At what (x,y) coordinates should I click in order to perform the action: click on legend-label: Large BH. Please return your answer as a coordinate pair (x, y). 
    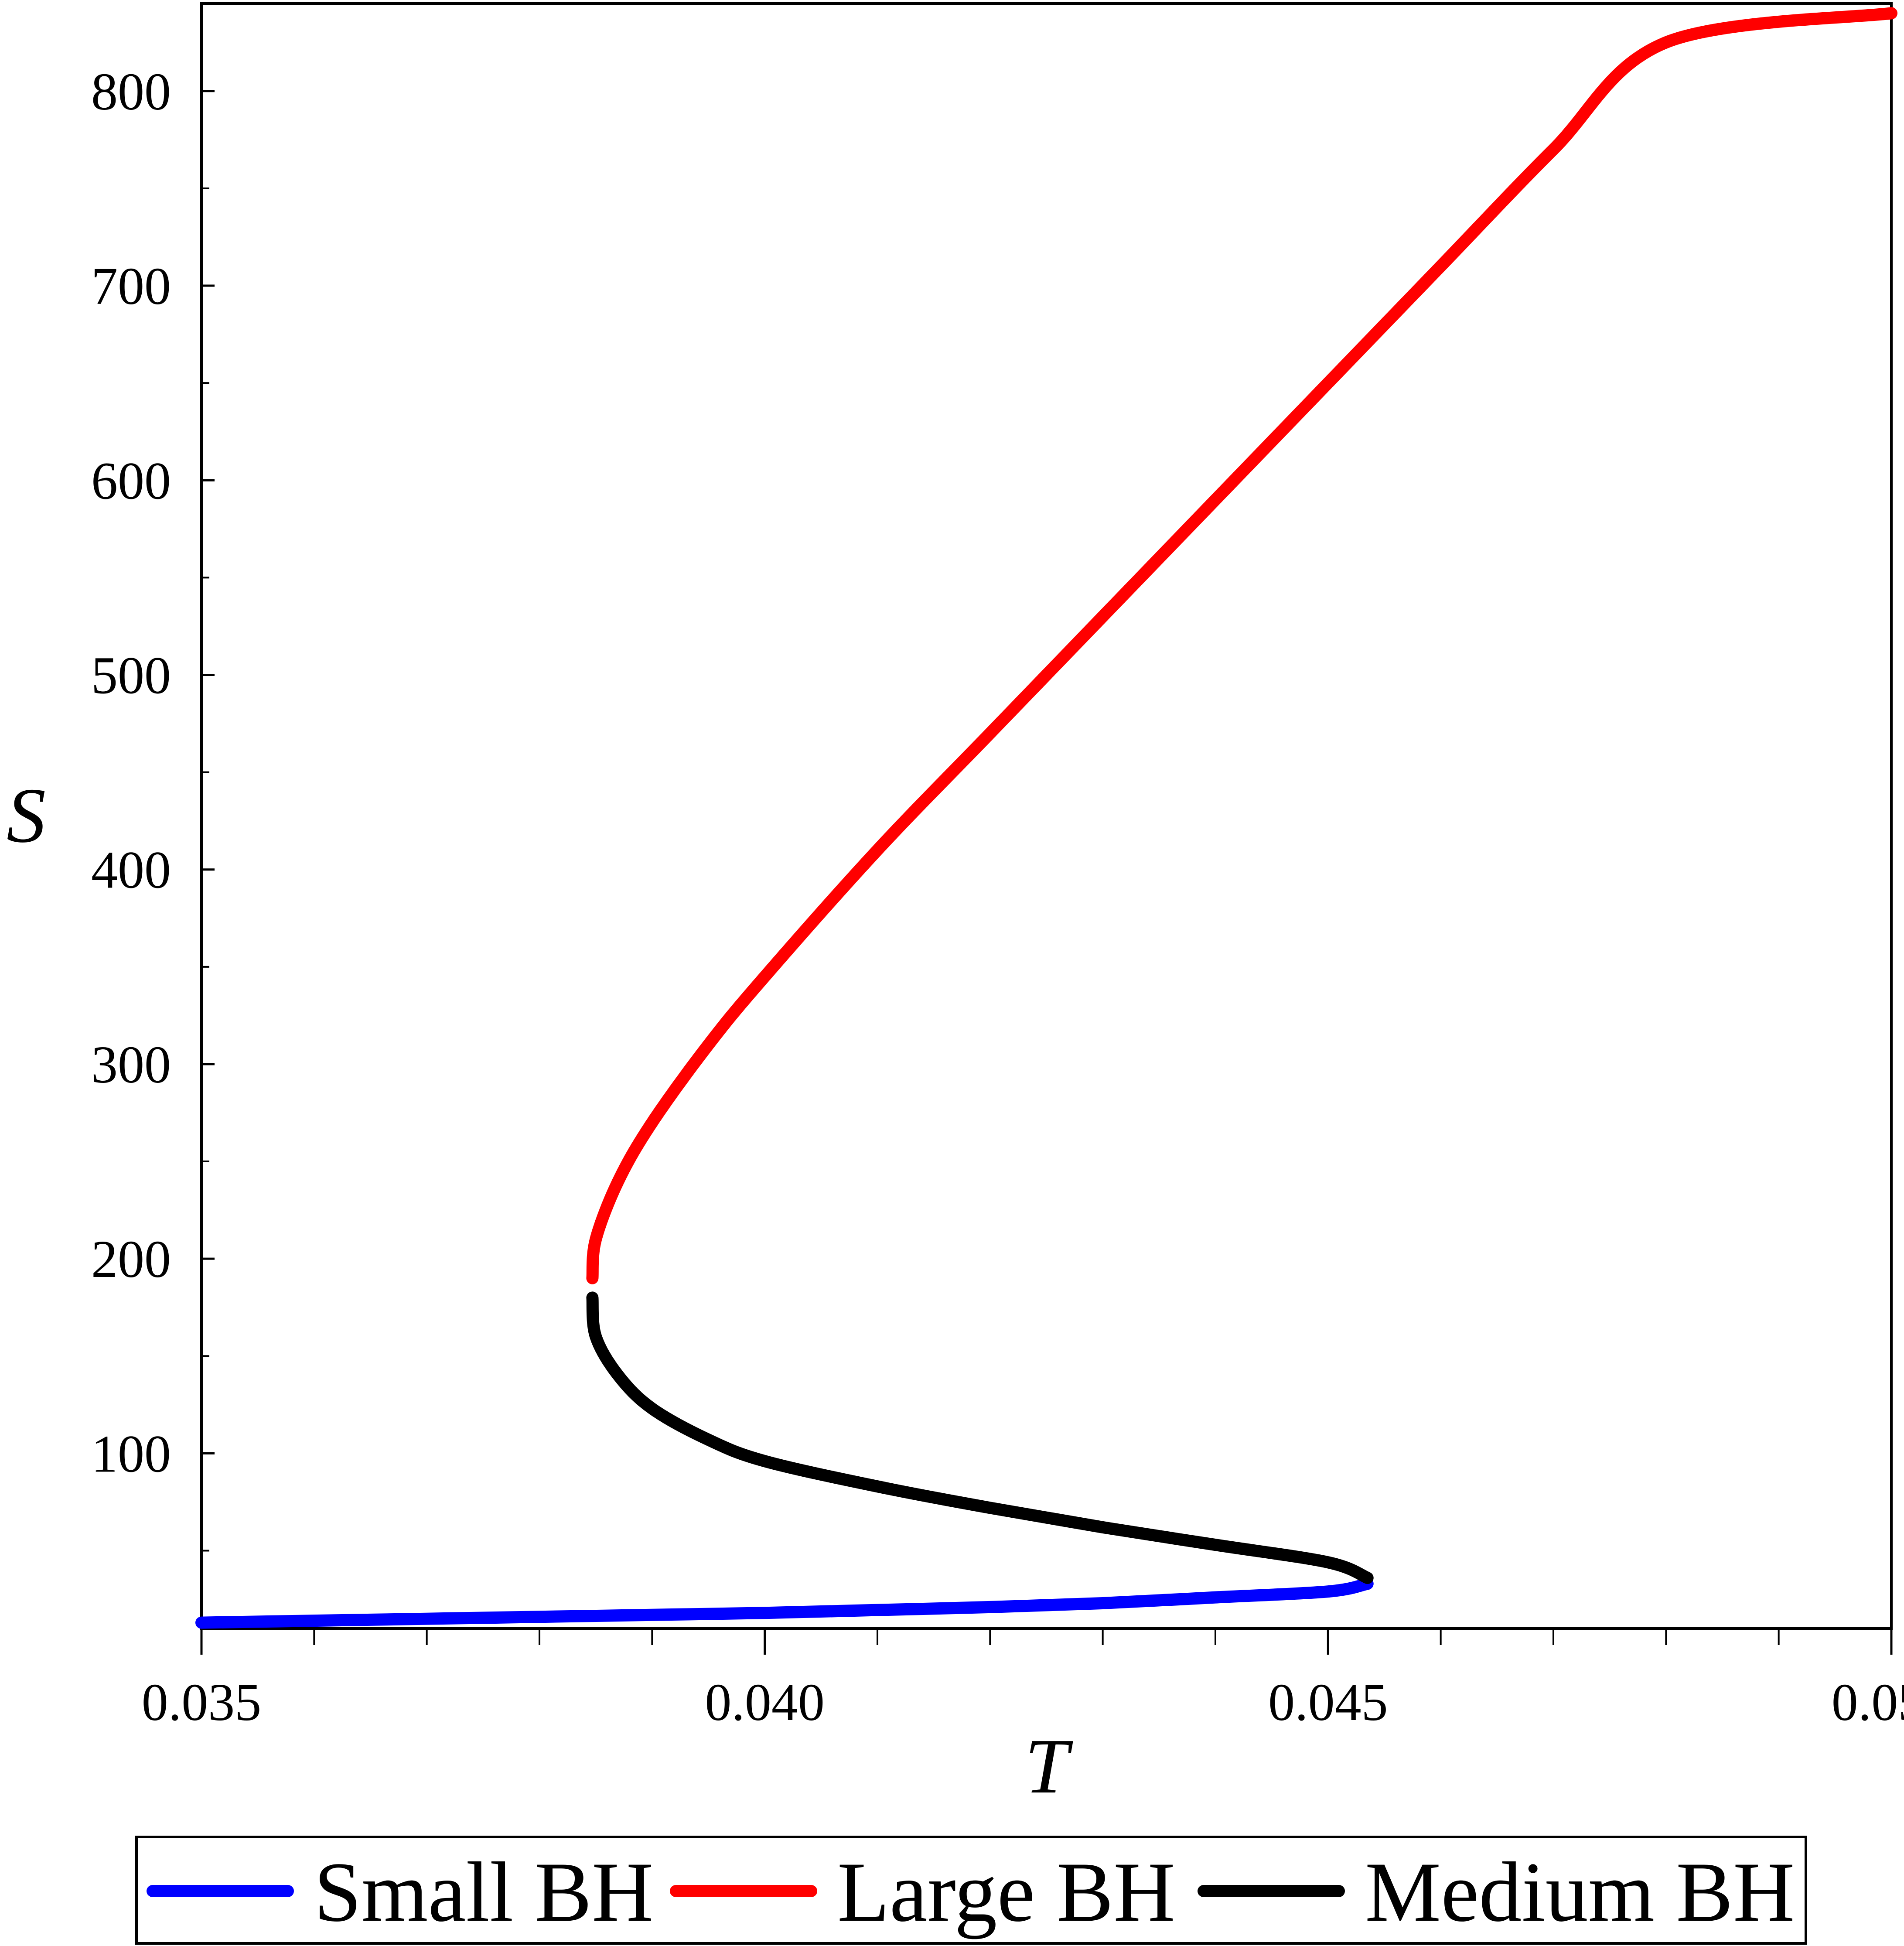
    Looking at the image, I should click on (1006, 1892).